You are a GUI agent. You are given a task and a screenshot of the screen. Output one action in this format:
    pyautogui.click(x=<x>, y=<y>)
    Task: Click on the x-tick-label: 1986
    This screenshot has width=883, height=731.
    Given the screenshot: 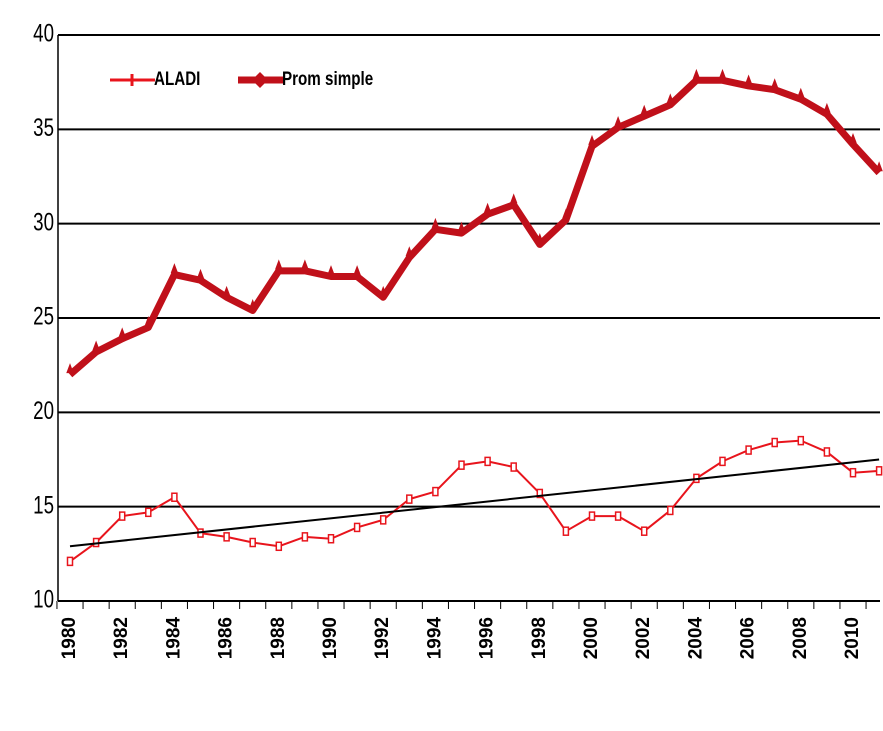 What is the action you would take?
    pyautogui.click(x=226, y=638)
    